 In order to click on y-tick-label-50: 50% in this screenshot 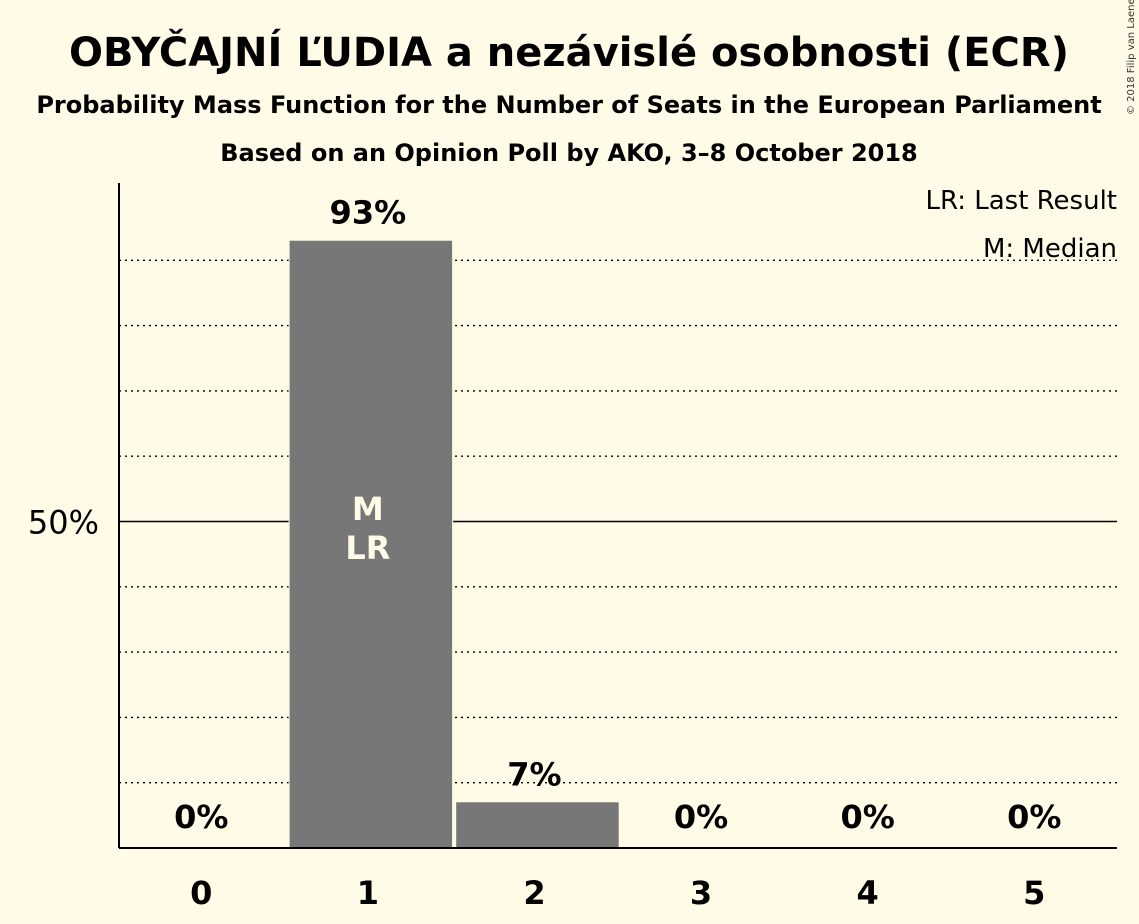, I will do `click(63, 523)`.